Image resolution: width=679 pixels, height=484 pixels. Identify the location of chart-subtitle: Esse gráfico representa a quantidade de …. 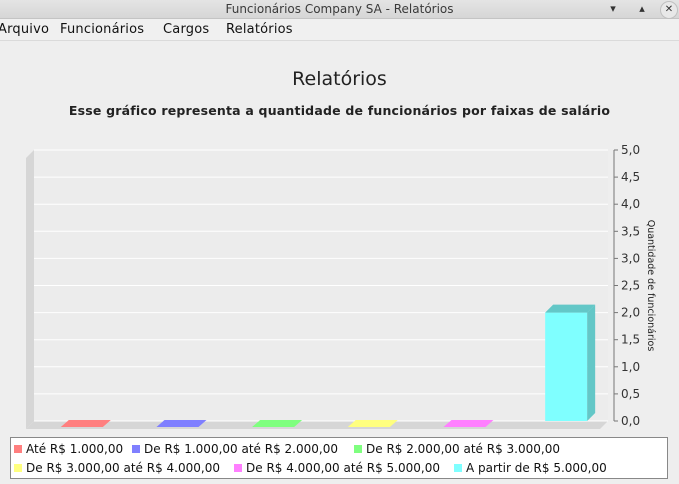
(339, 110).